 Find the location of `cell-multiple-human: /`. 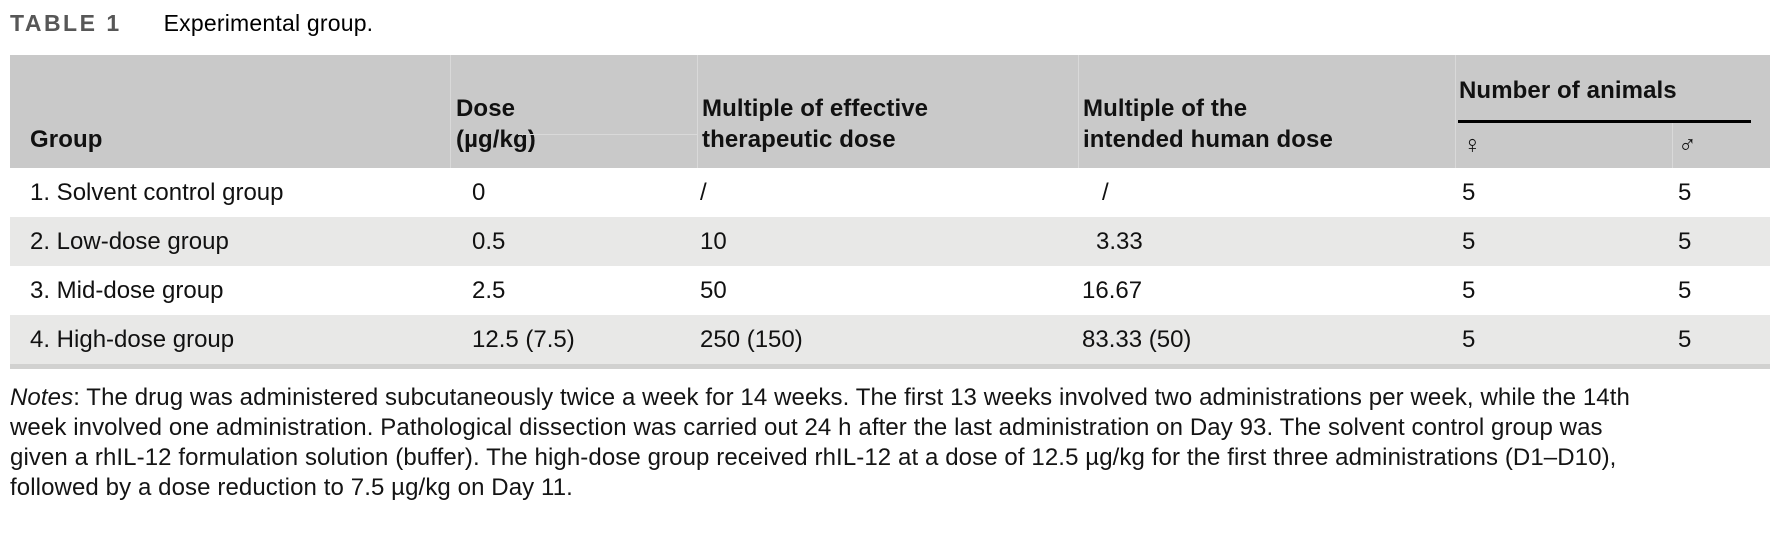

cell-multiple-human: / is located at coordinates (1105, 192).